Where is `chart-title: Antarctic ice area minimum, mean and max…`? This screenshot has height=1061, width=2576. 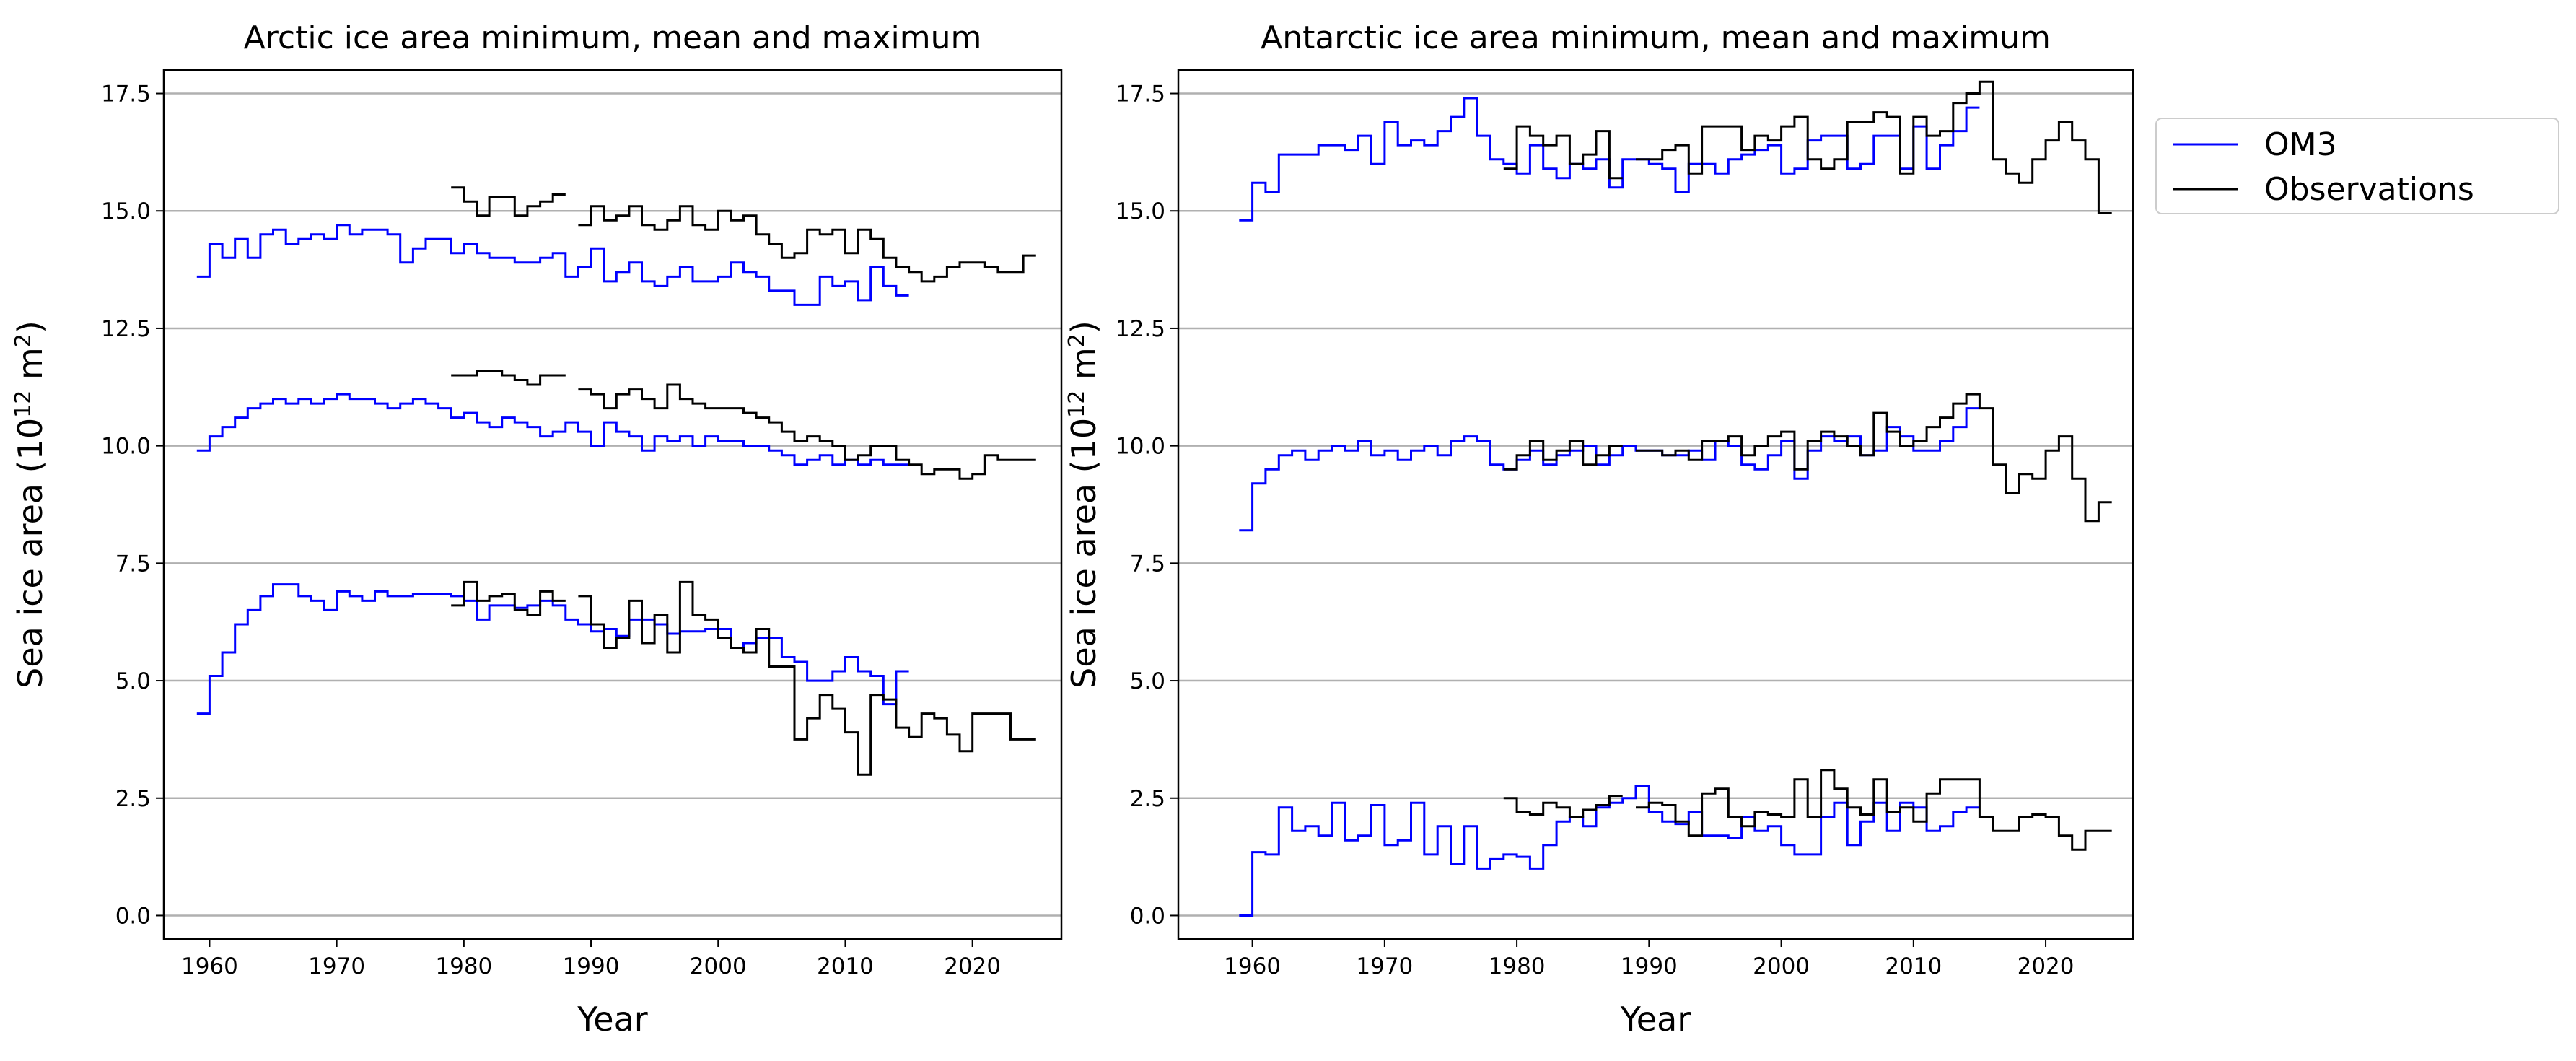
chart-title: Antarctic ice area minimum, mean and max… is located at coordinates (1656, 37).